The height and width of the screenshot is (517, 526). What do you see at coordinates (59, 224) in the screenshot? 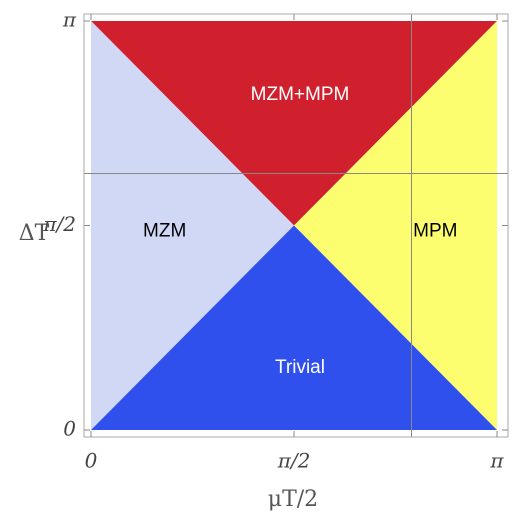
I see `y-tick-label: π/2` at bounding box center [59, 224].